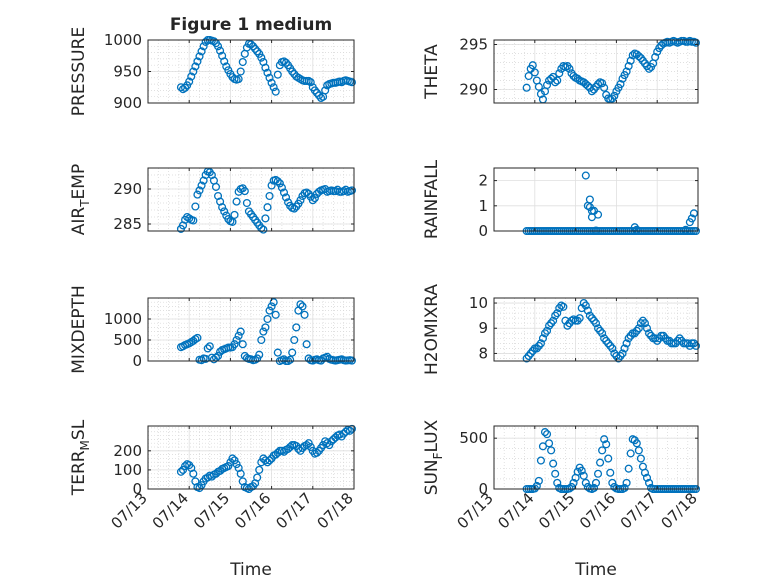 Image resolution: width=778 pixels, height=583 pixels. What do you see at coordinates (123, 319) in the screenshot?
I see `y-tick-label: 1000` at bounding box center [123, 319].